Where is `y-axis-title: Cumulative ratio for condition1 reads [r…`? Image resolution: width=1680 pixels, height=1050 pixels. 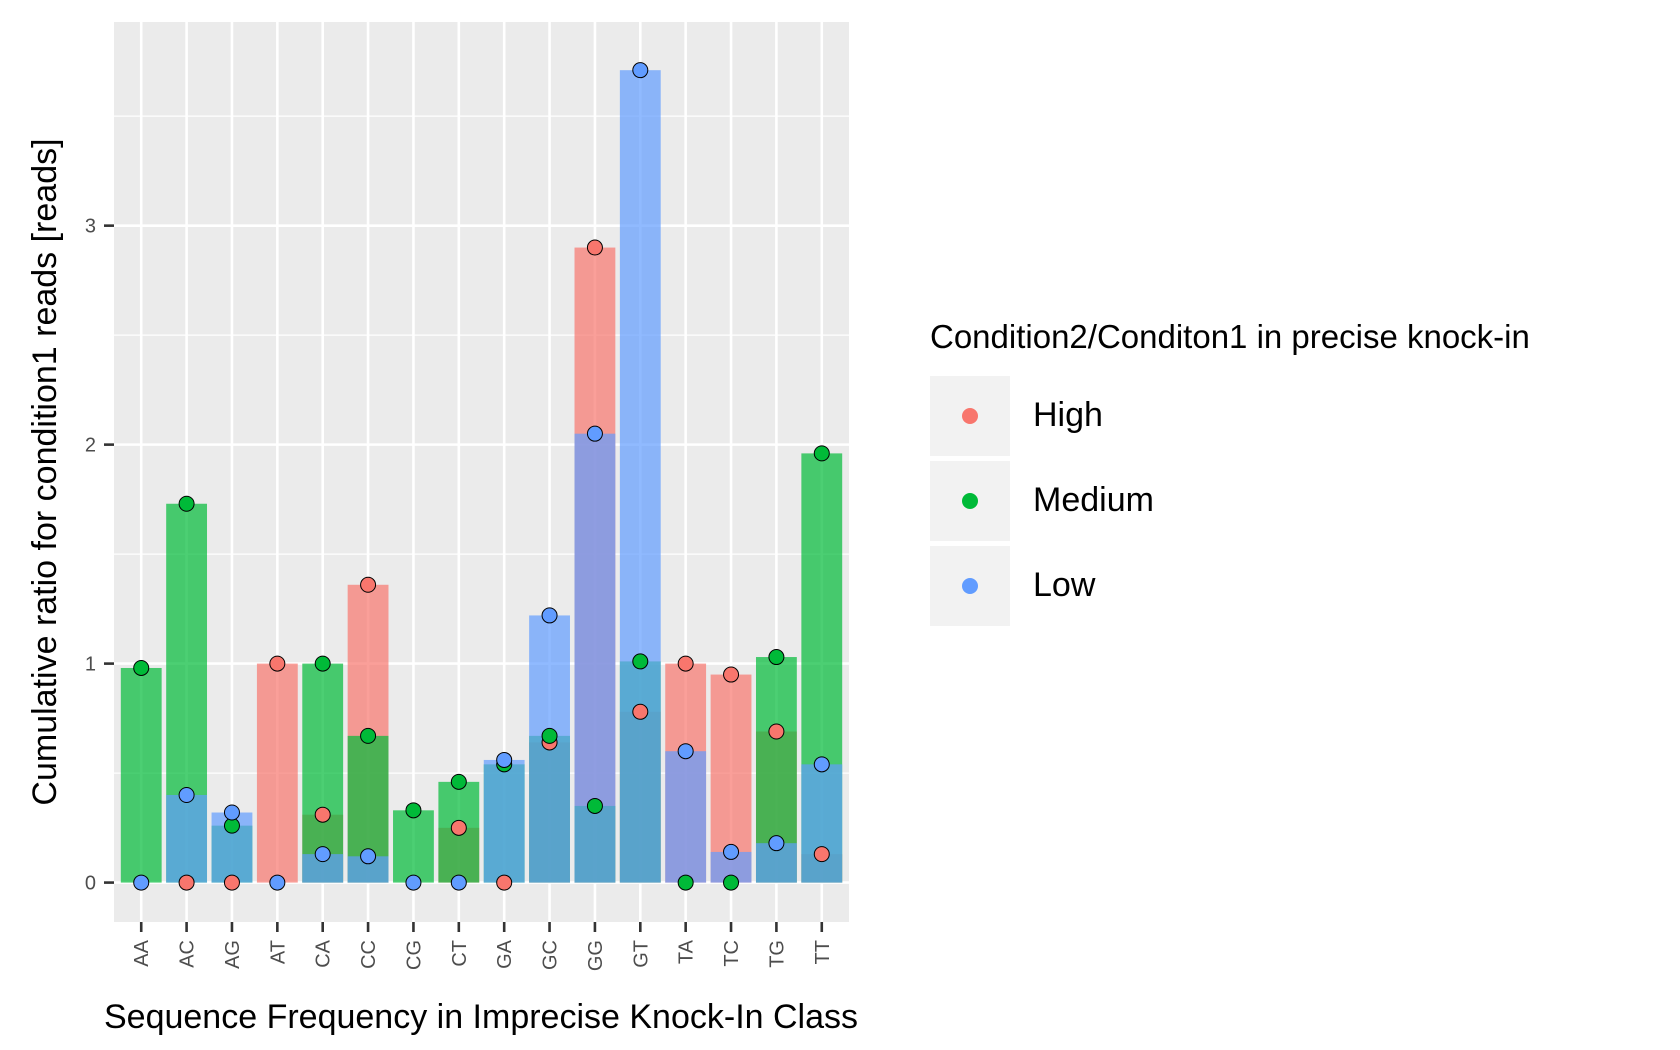 y-axis-title: Cumulative ratio for condition1 reads [r… is located at coordinates (45, 471).